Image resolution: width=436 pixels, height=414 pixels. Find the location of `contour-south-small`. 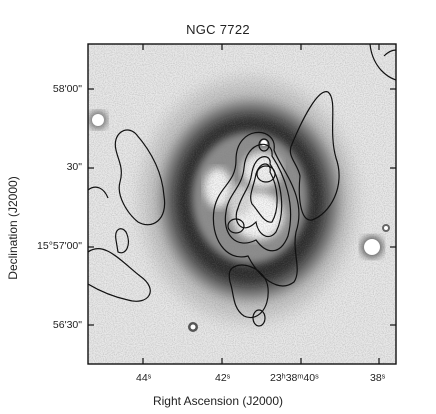

contour-south-small is located at coordinates (259, 318).